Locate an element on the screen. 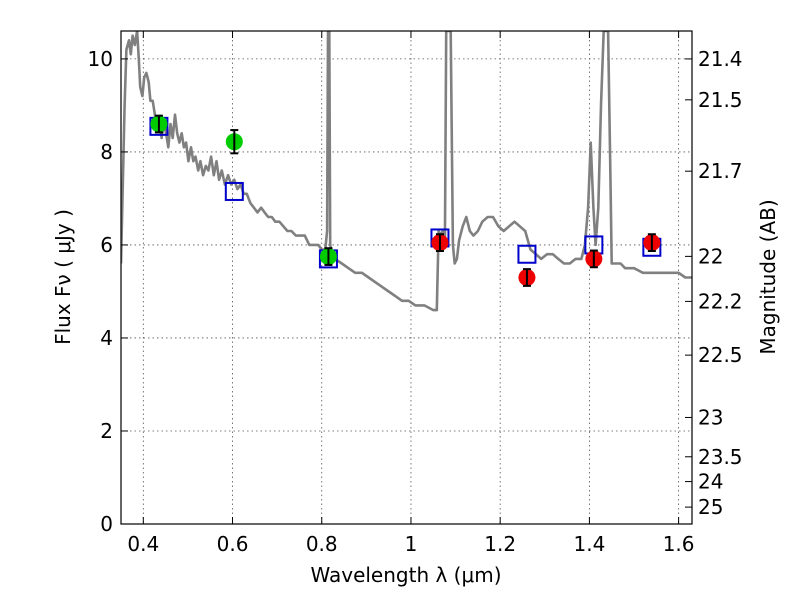 The width and height of the screenshot is (800, 600). mag-tick-label: 22.5 is located at coordinates (720, 355).